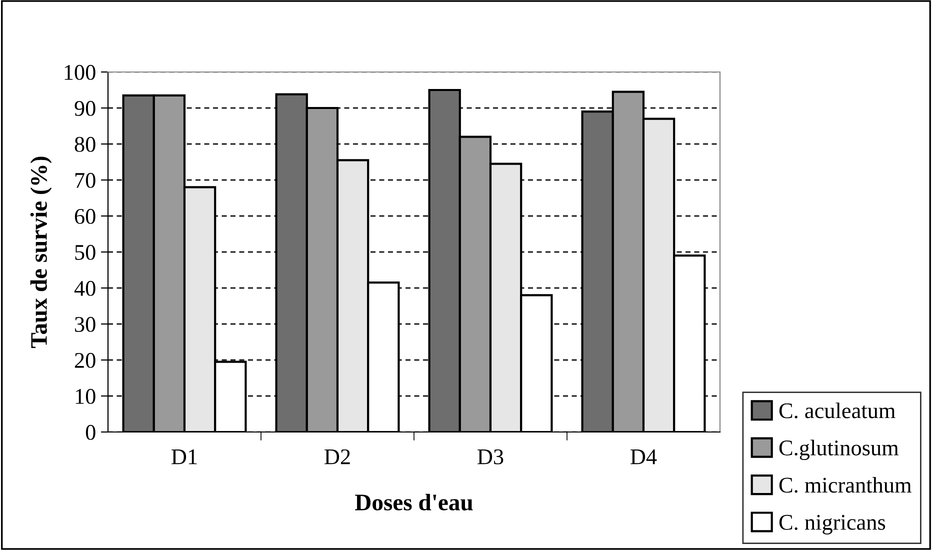 Image resolution: width=932 pixels, height=550 pixels. I want to click on y-tick-label: 90, so click(85, 108).